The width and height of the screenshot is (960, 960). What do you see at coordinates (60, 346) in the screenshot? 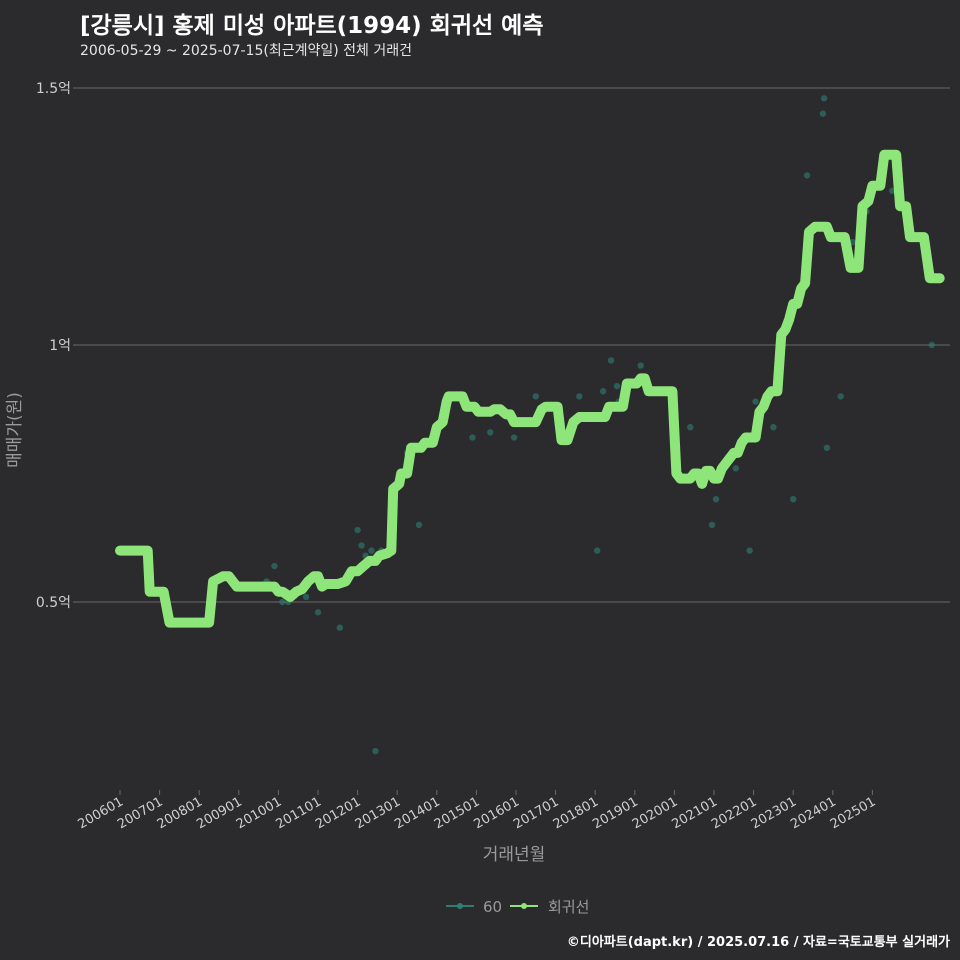
I see `y-tick-label: 1억` at bounding box center [60, 346].